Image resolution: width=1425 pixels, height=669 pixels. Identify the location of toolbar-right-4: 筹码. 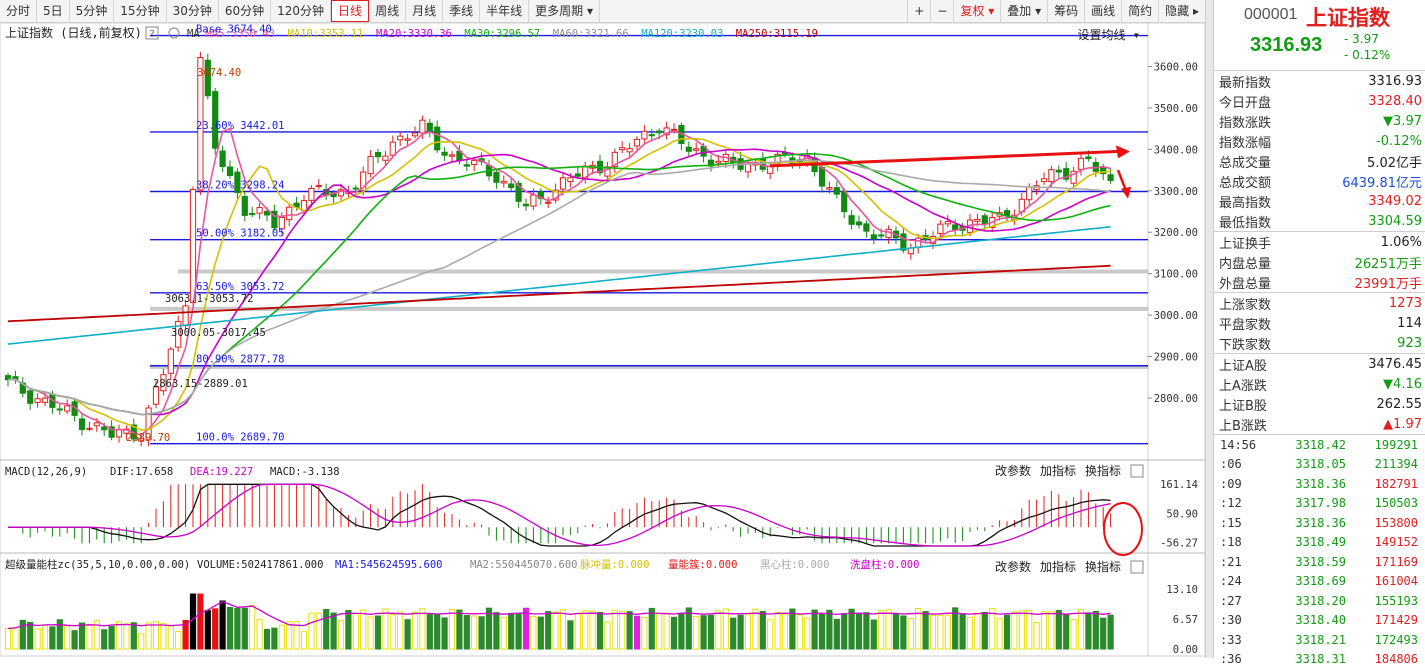
(1065, 11).